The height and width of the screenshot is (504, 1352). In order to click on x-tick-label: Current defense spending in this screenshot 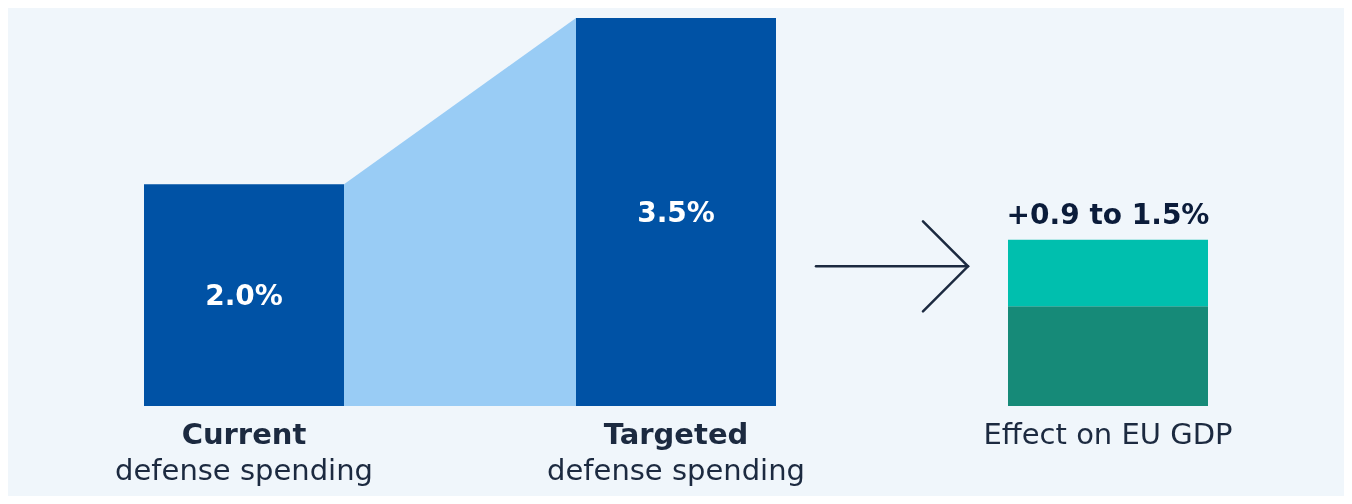, I will do `click(244, 452)`.